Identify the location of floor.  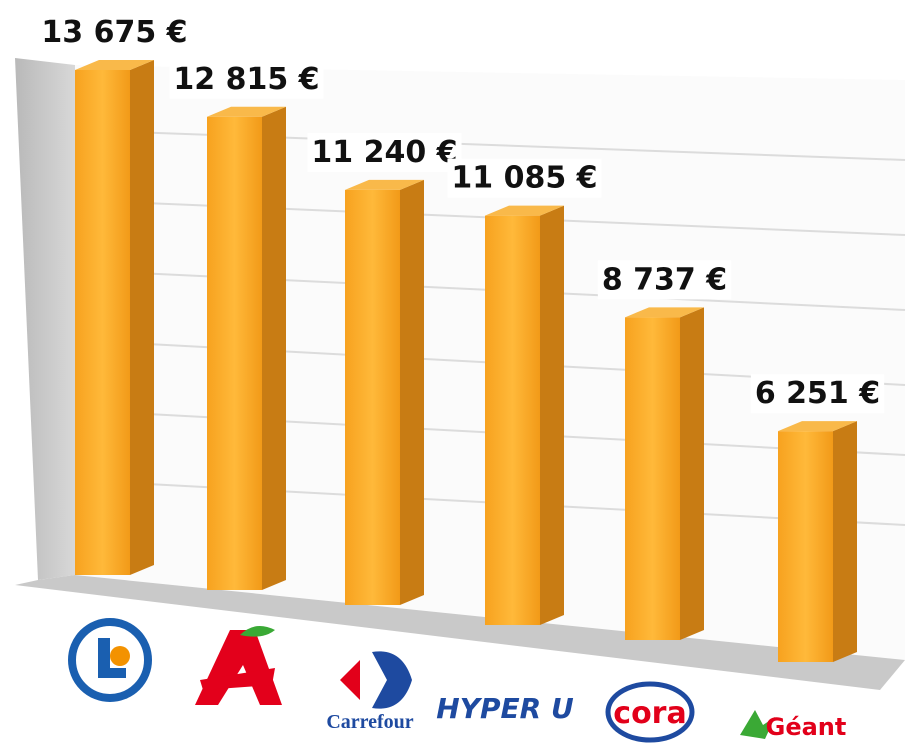
(460, 632).